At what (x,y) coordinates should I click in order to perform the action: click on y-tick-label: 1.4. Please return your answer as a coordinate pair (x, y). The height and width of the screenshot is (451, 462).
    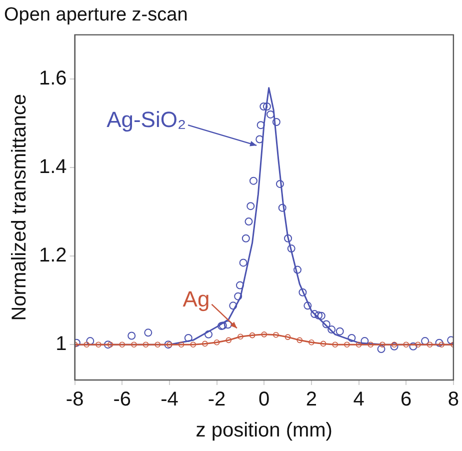
    Looking at the image, I should click on (52, 167).